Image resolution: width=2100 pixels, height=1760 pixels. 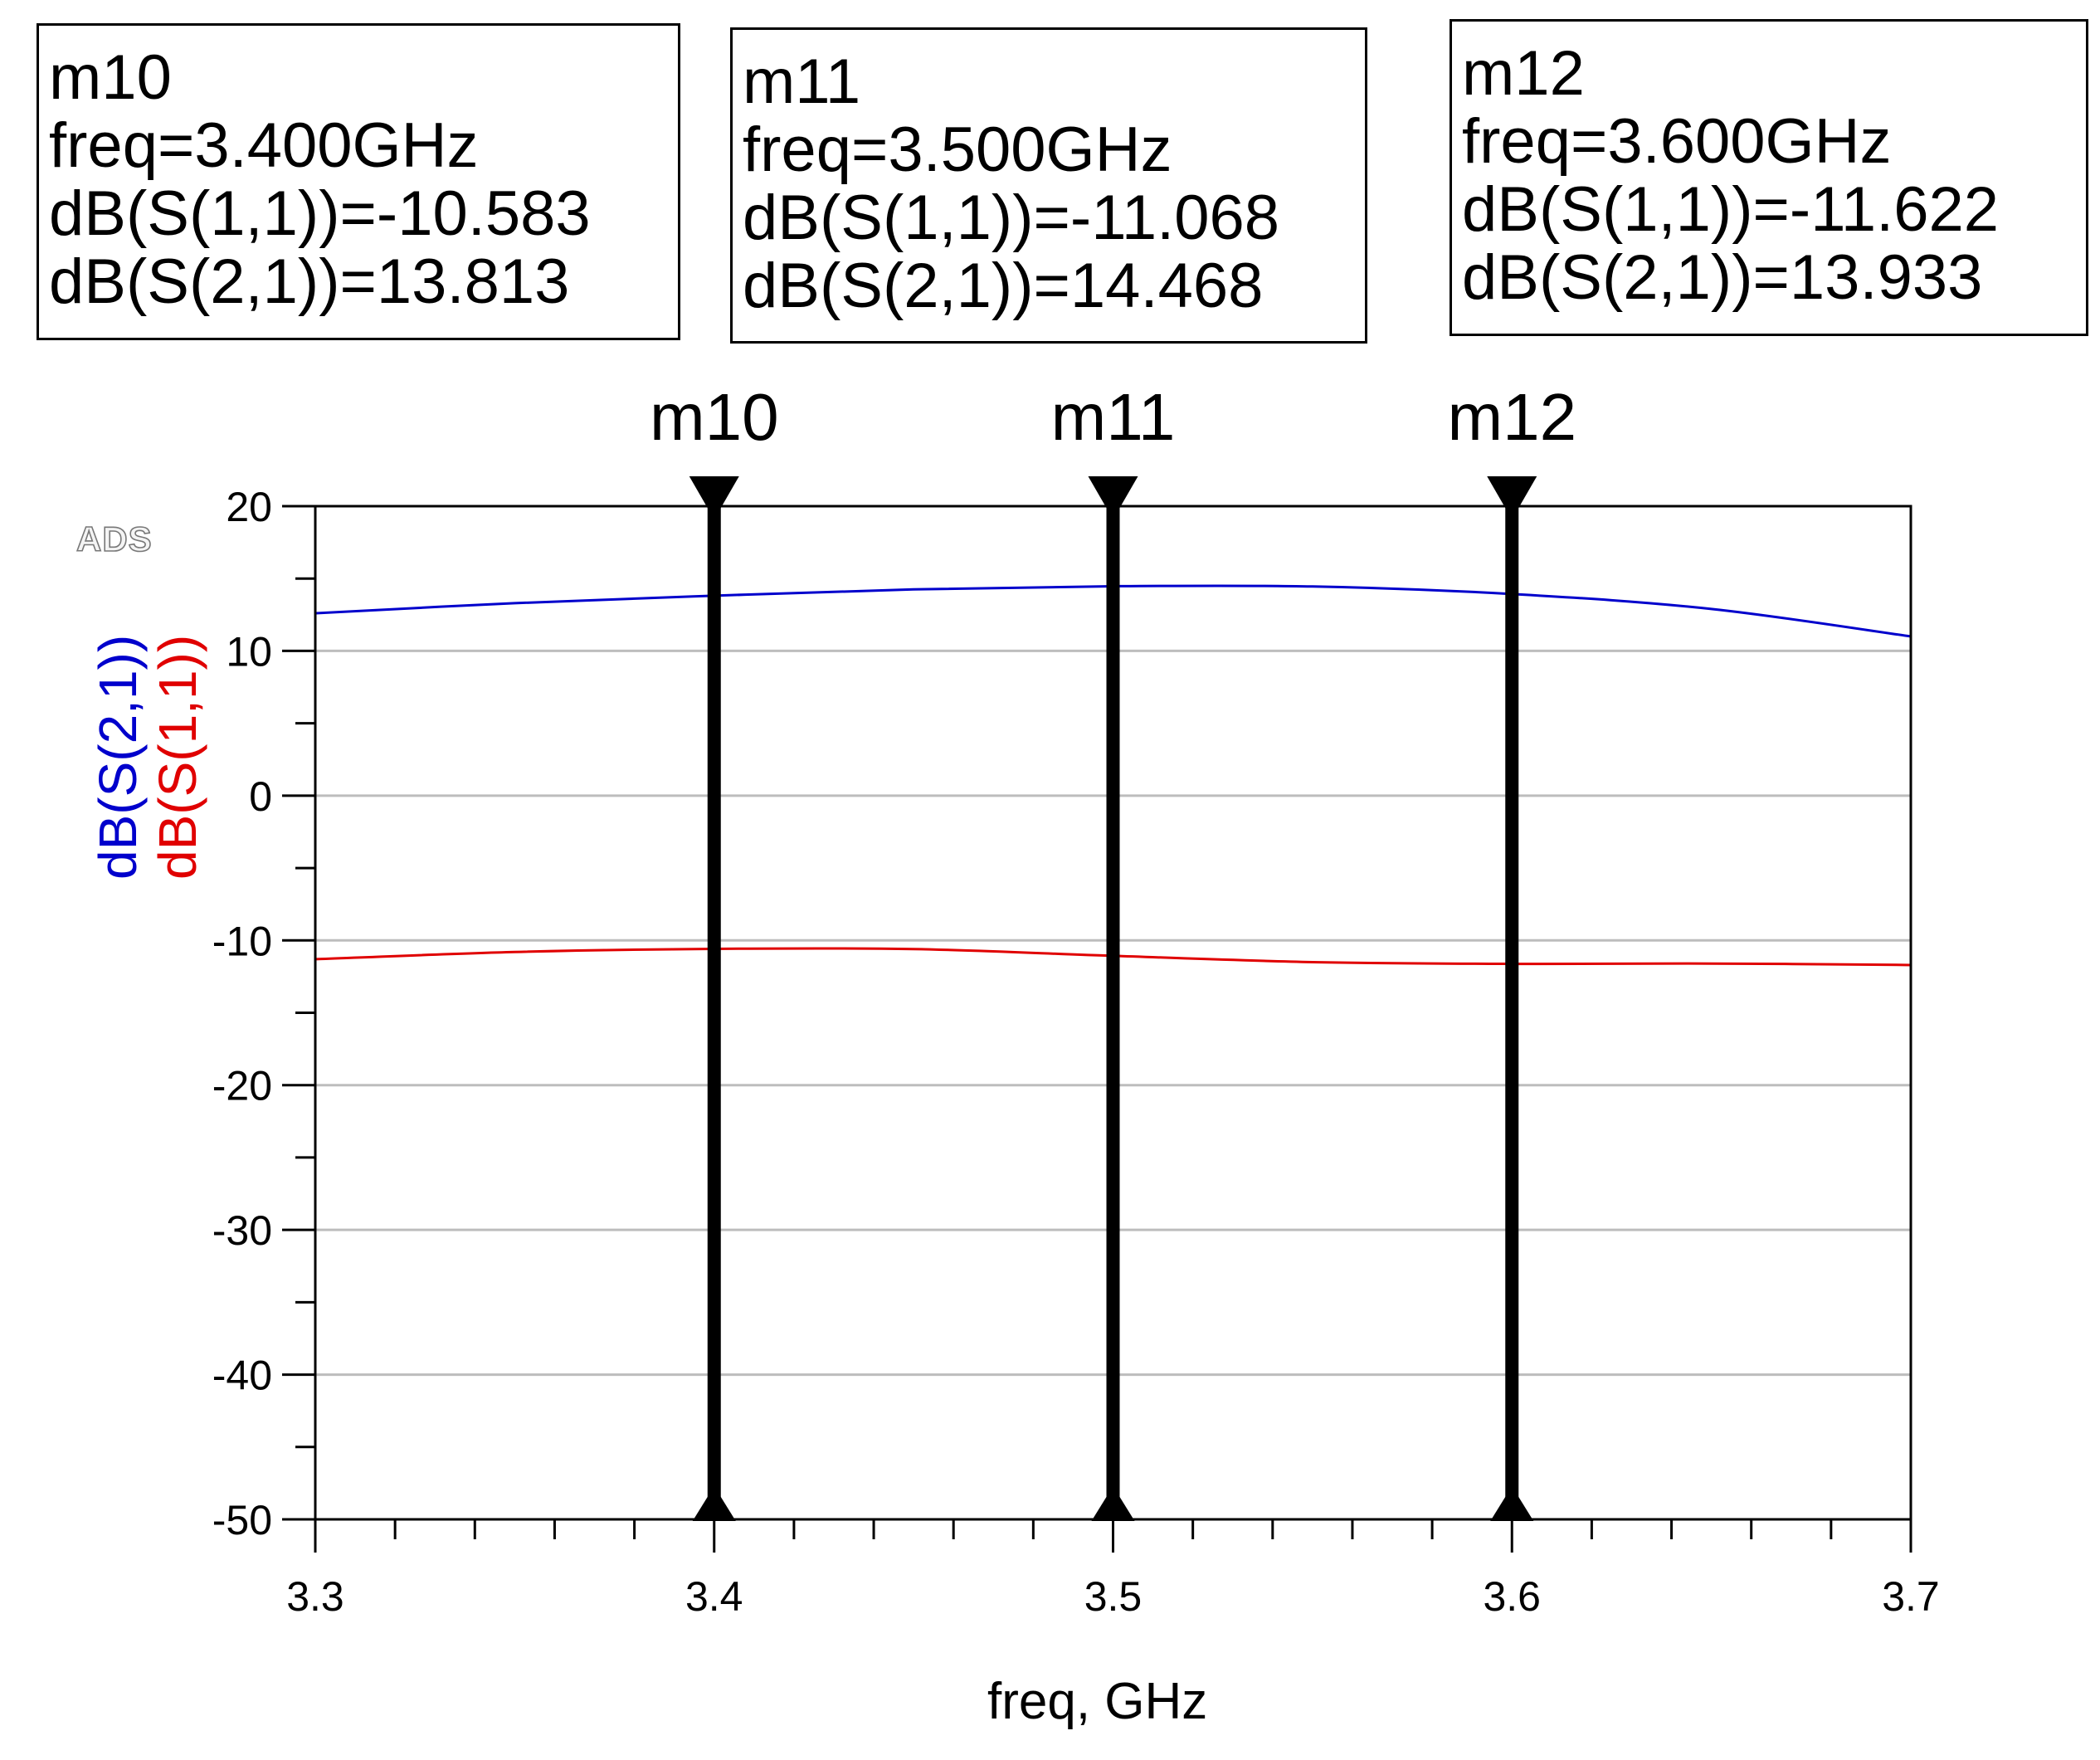 What do you see at coordinates (242, 1230) in the screenshot?
I see `y-tick-label: -30` at bounding box center [242, 1230].